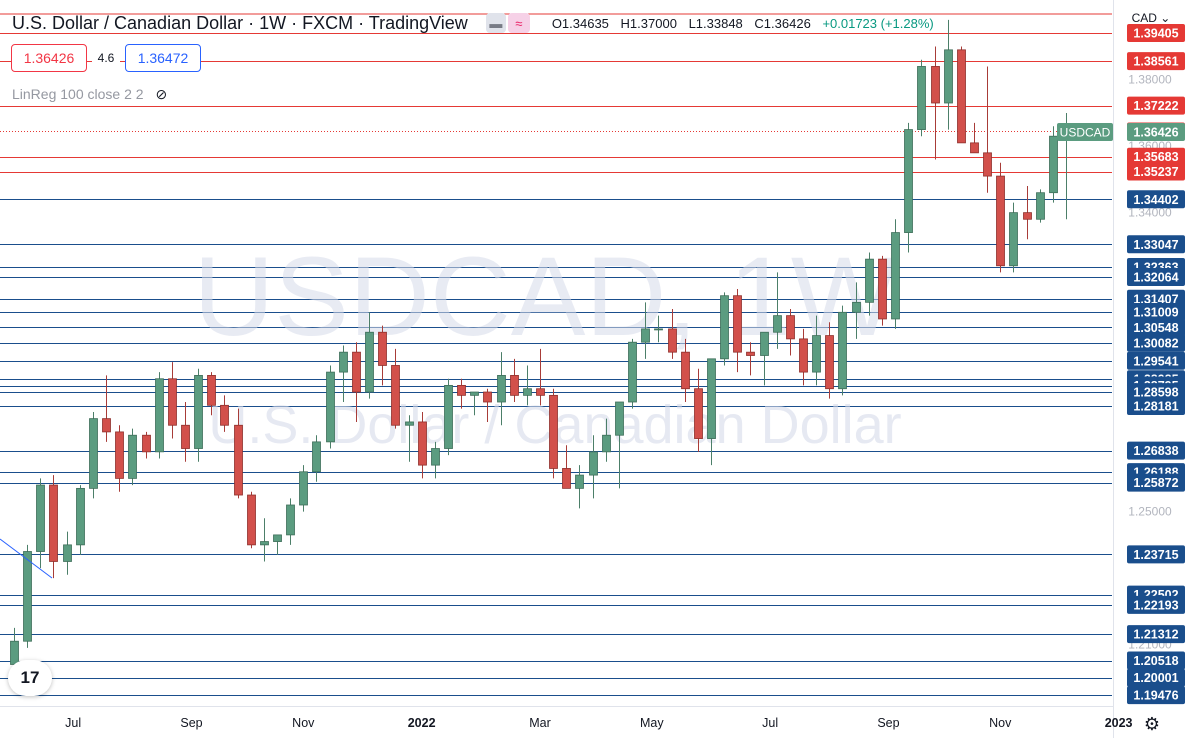 The image size is (1185, 738). Describe the element at coordinates (518, 23) in the screenshot. I see `compare-icon: ≈` at that location.